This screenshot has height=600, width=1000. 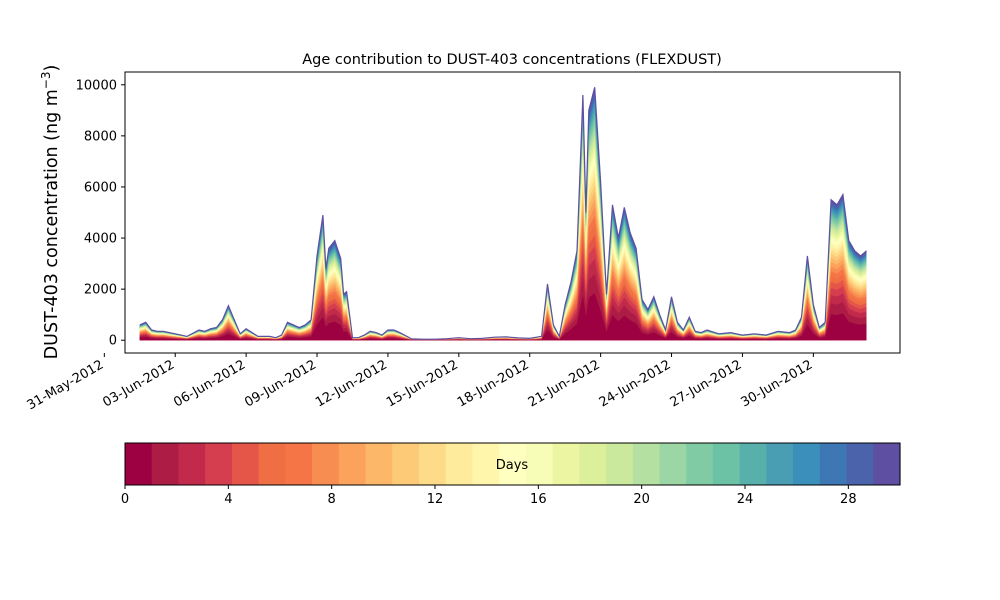 What do you see at coordinates (706, 383) in the screenshot?
I see `x-tick-label: 27-Jun-2012` at bounding box center [706, 383].